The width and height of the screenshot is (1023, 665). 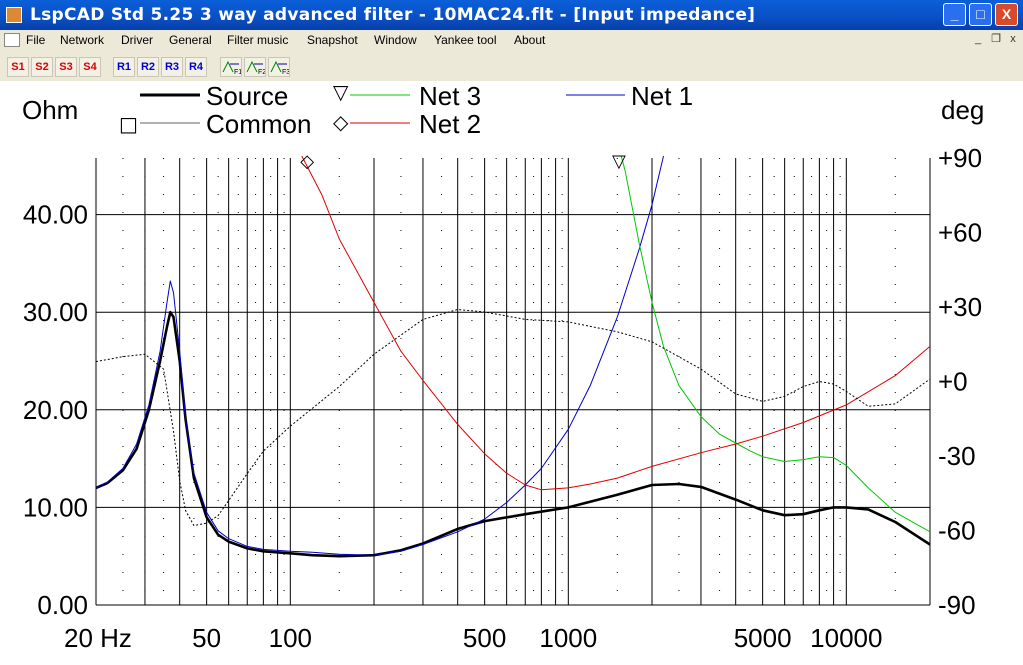 What do you see at coordinates (465, 40) in the screenshot?
I see `menu-yankee-tool: Yankee tool` at bounding box center [465, 40].